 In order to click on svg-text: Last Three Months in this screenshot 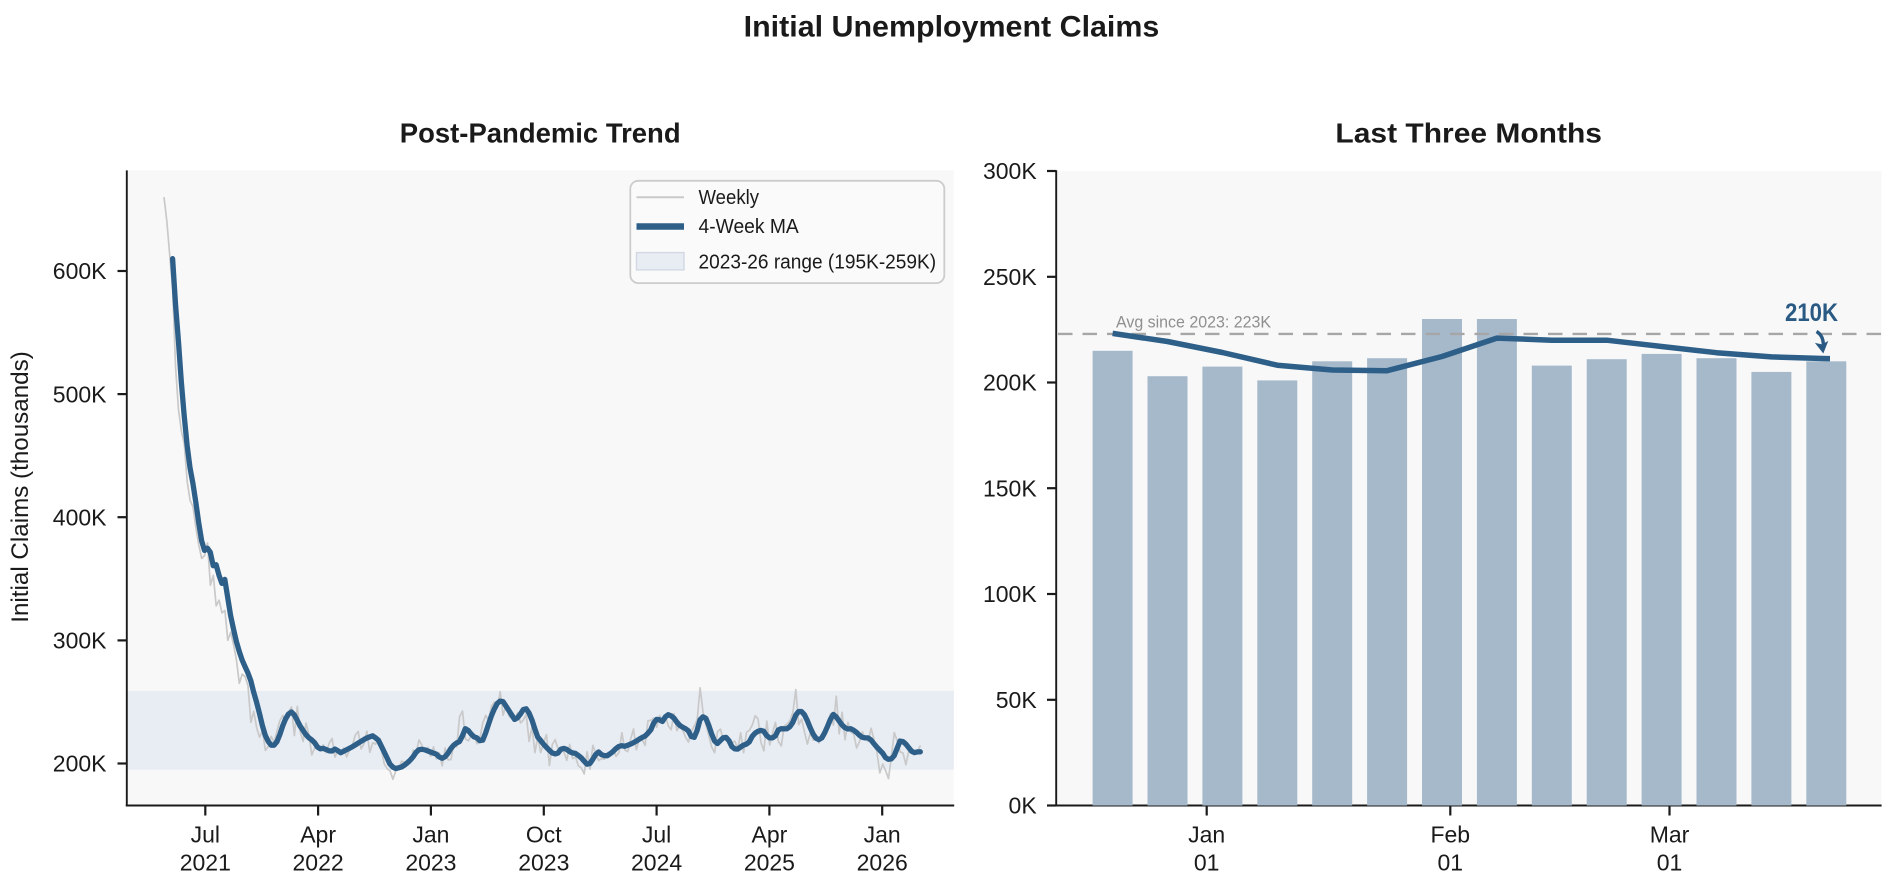, I will do `click(1468, 133)`.